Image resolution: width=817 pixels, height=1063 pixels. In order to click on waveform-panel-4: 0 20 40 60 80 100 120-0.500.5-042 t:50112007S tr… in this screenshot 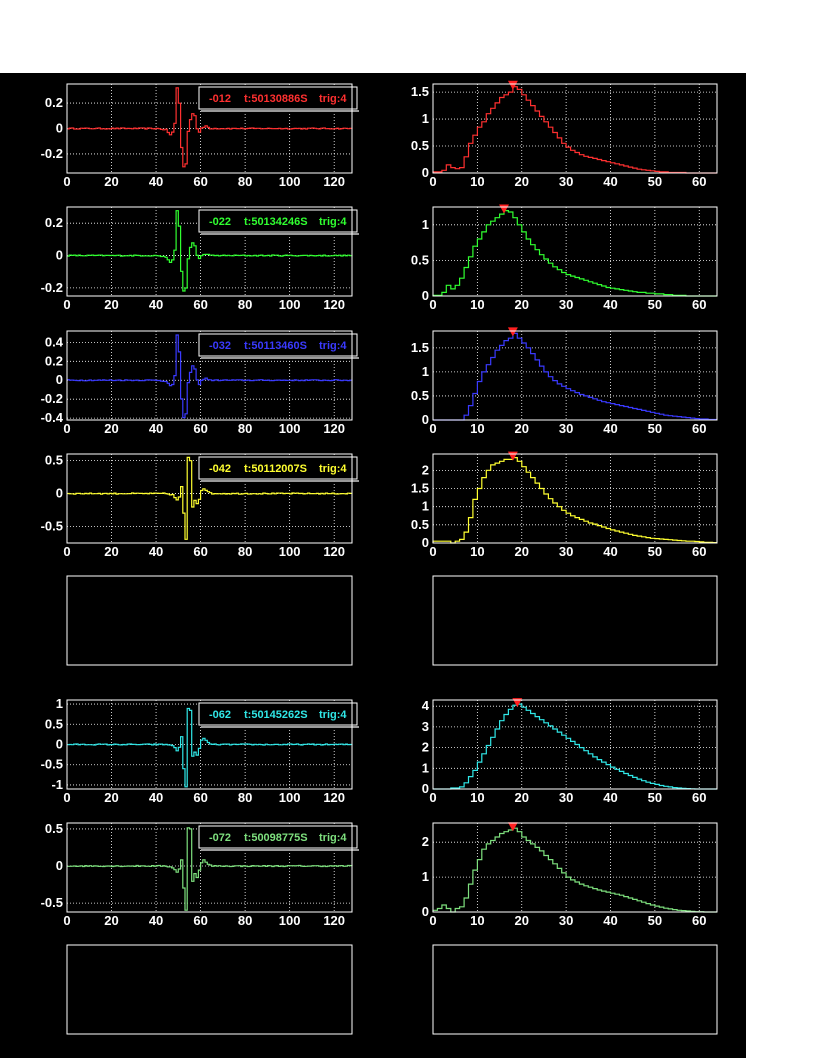, I will do `click(200, 506)`.